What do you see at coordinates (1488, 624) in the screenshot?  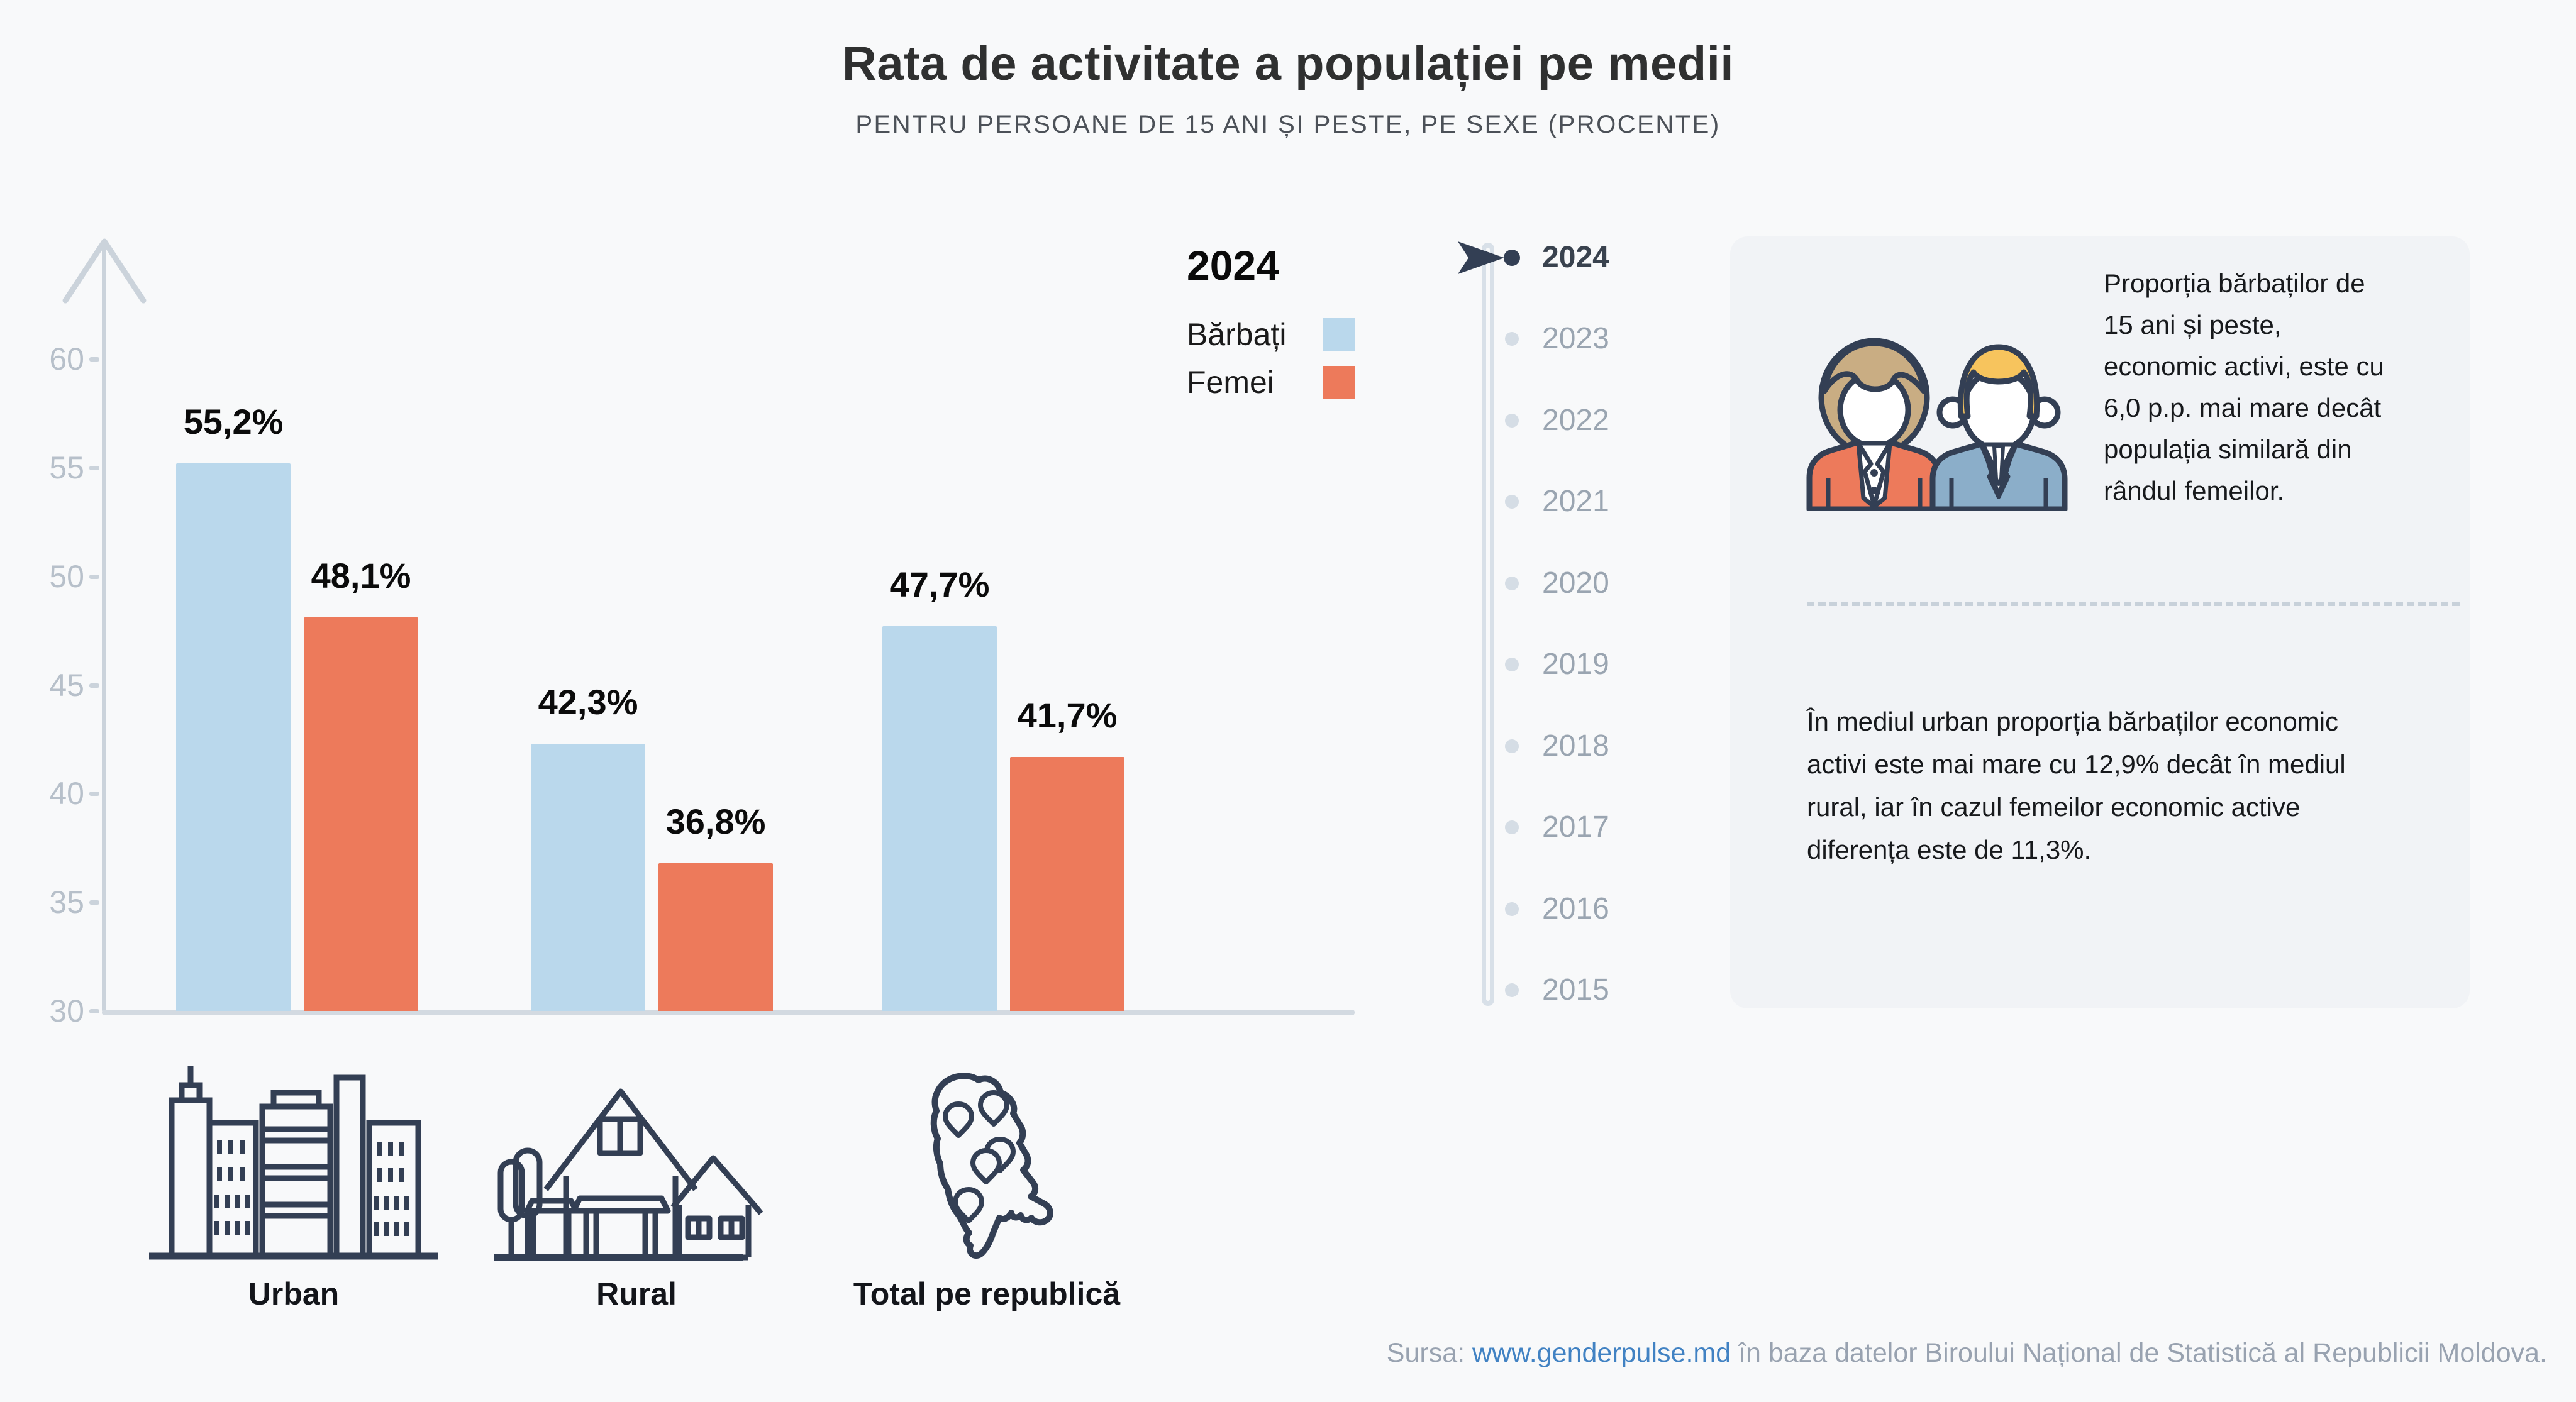 I see `timeline-track-core` at bounding box center [1488, 624].